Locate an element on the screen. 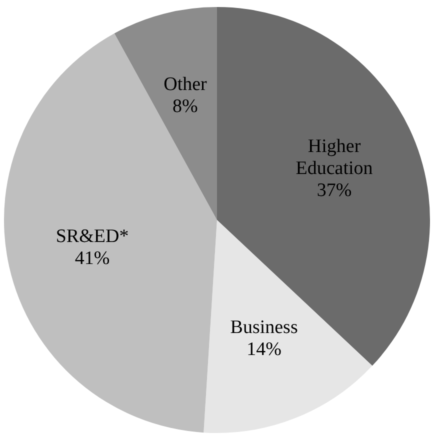 Image resolution: width=434 pixels, height=440 pixels. slice-label: SR&ED* is located at coordinates (92, 236).